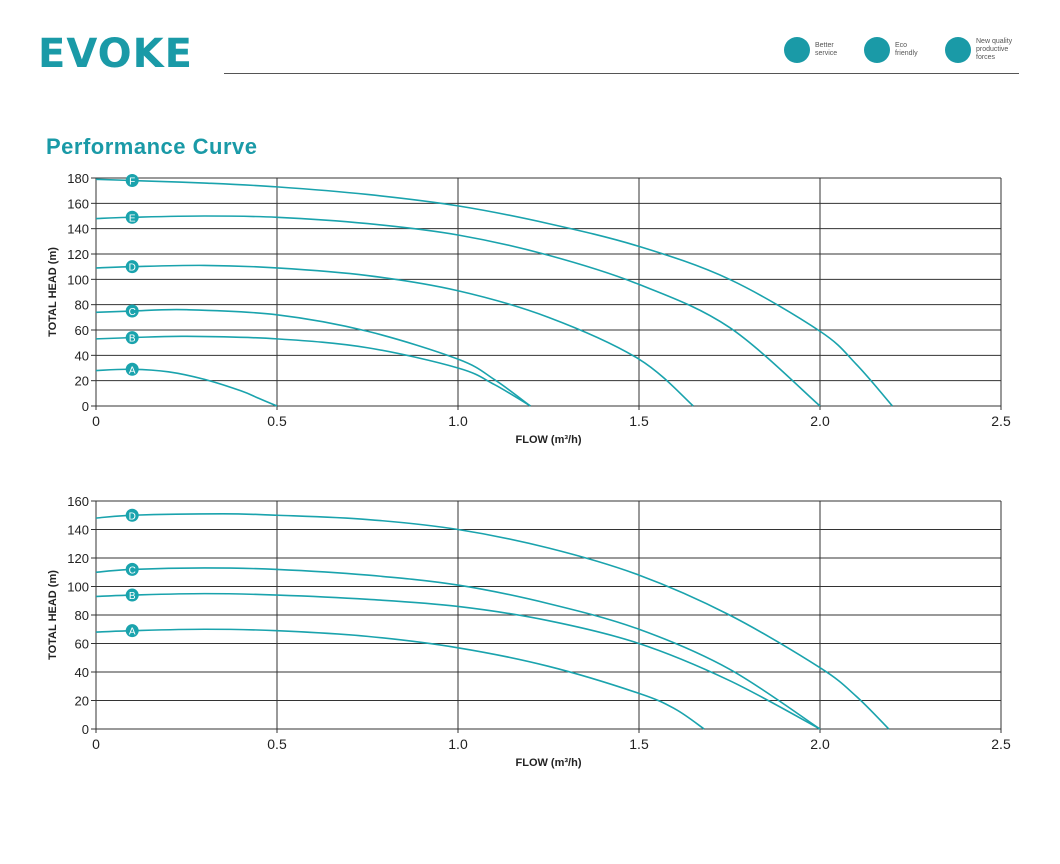  What do you see at coordinates (797, 50) in the screenshot?
I see `headset-person-icon` at bounding box center [797, 50].